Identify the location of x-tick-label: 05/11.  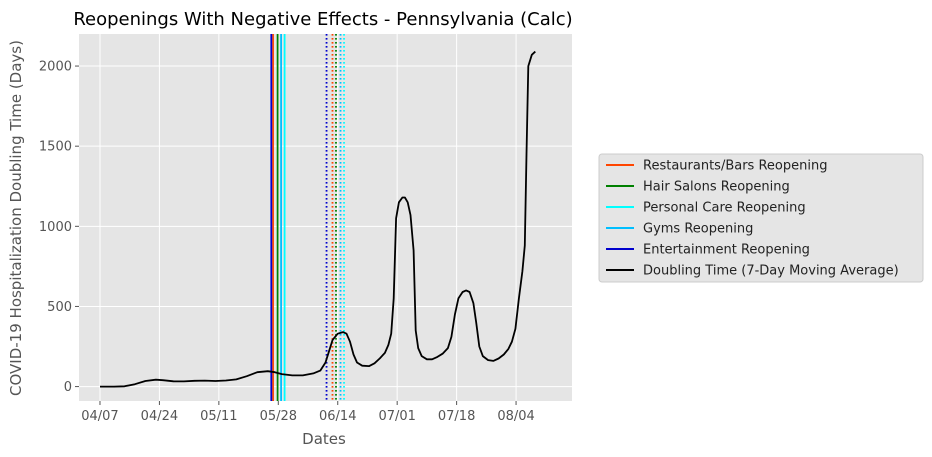
(218, 416).